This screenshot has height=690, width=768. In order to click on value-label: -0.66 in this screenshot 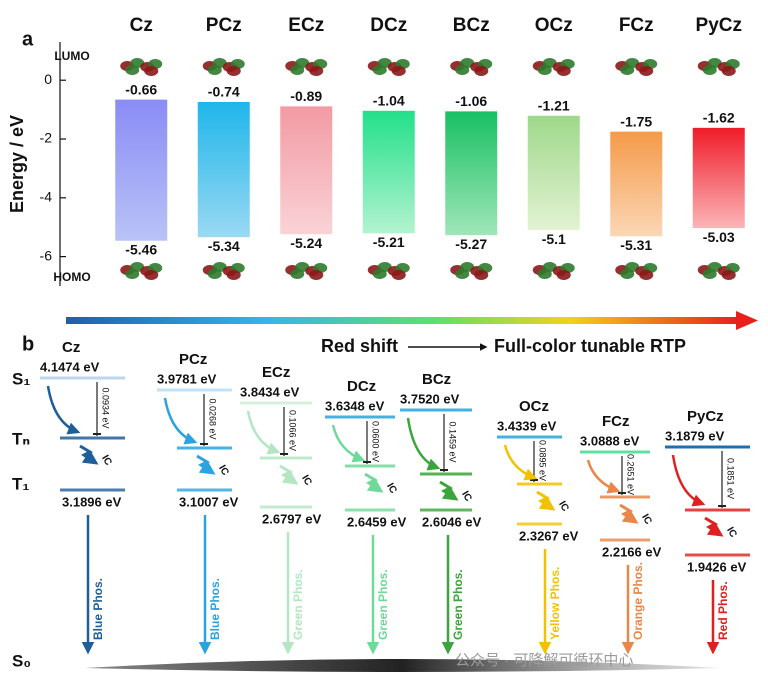, I will do `click(141, 89)`.